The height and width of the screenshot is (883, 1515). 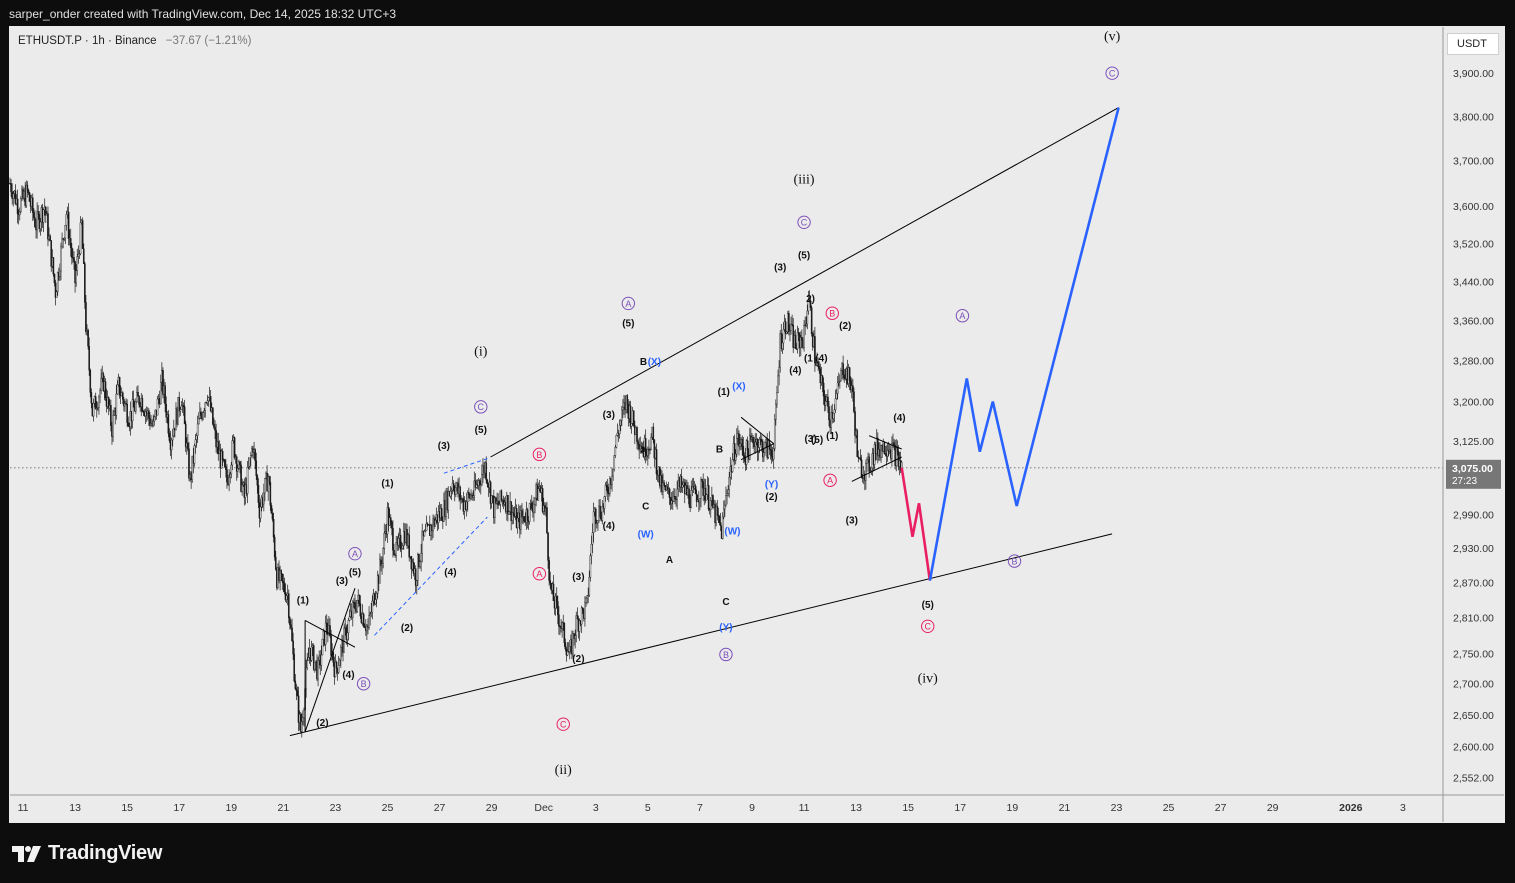 What do you see at coordinates (23, 808) in the screenshot?
I see `time-tick-label: 11` at bounding box center [23, 808].